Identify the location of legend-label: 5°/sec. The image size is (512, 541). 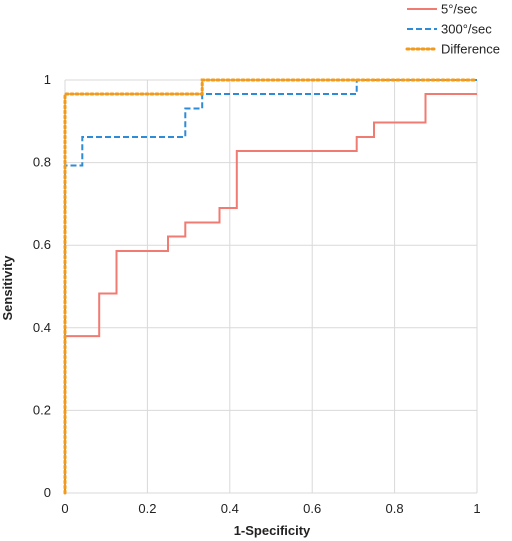
(459, 9).